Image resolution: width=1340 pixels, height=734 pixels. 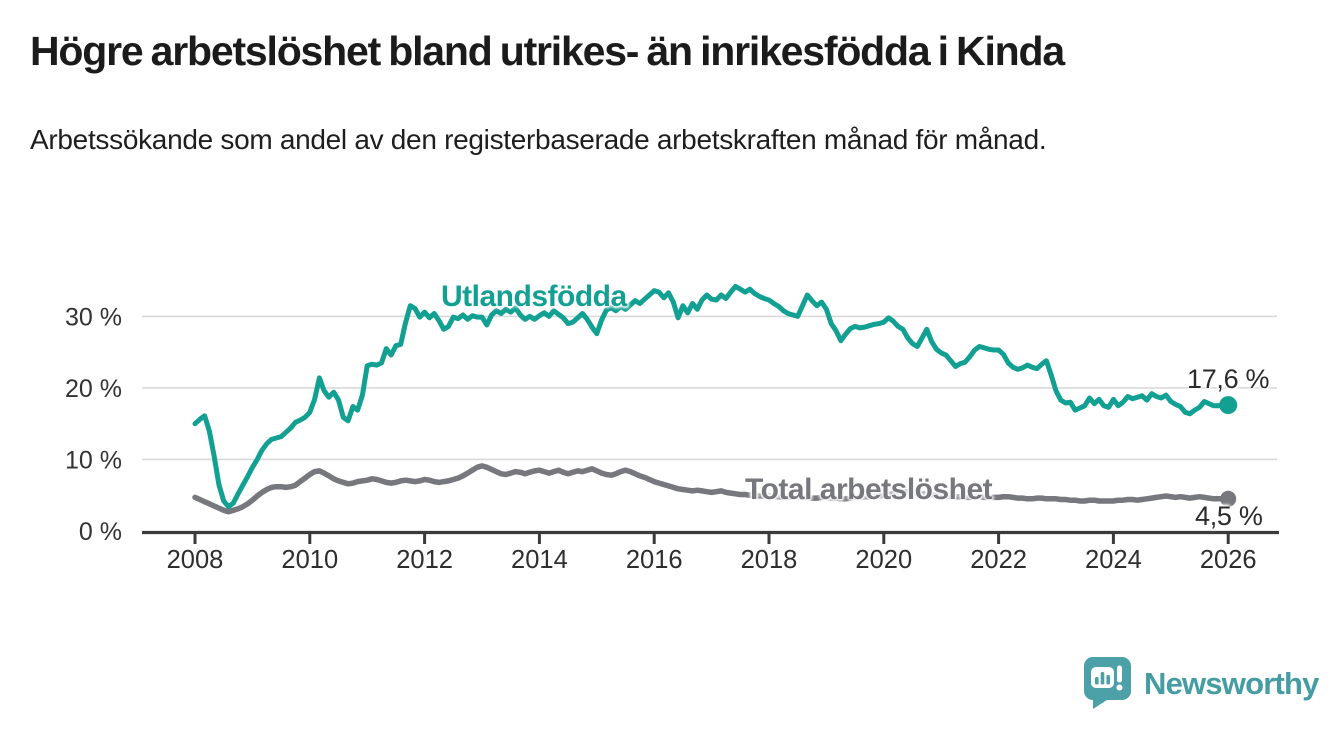 What do you see at coordinates (309, 560) in the screenshot?
I see `x-tick-label: 2010` at bounding box center [309, 560].